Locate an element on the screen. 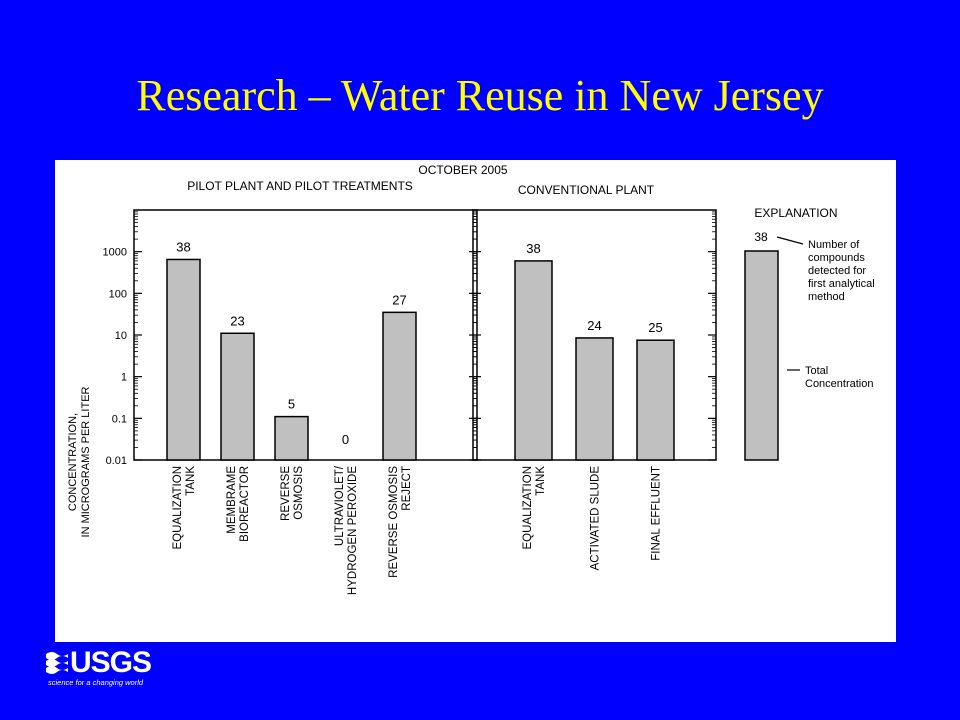 This screenshot has width=960, height=720. explanation-count-note-line: method is located at coordinates (826, 297).